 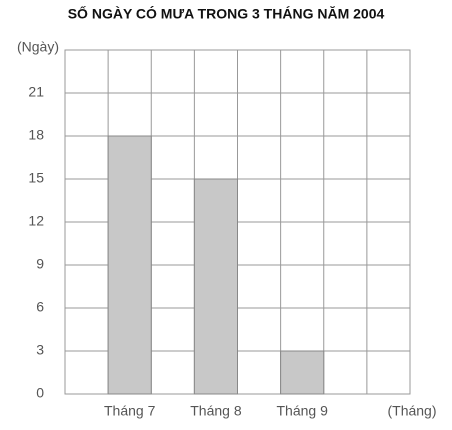 I want to click on y-tick-label: 12, so click(x=36, y=221).